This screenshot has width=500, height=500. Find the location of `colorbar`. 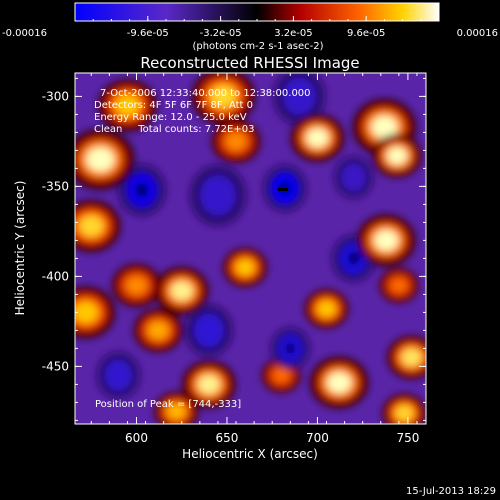

colorbar is located at coordinates (257, 12).